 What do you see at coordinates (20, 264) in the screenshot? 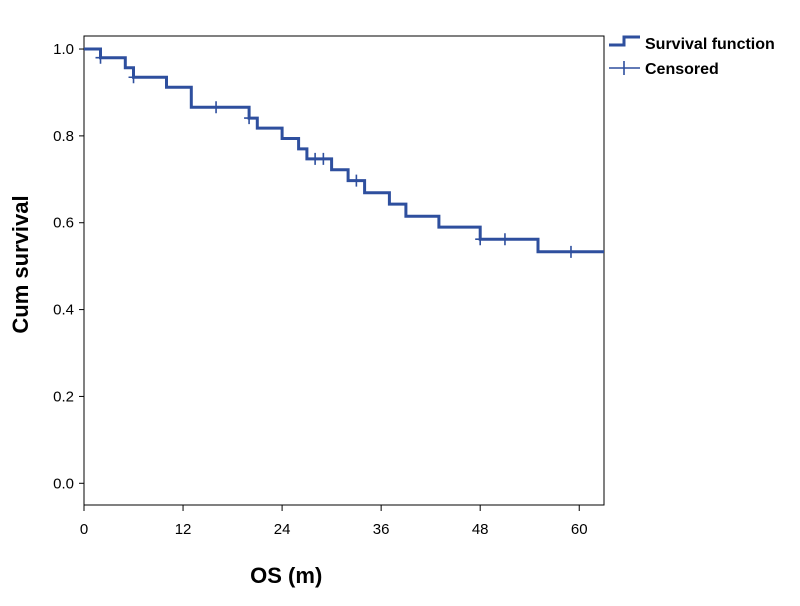
I see `y-axis-title: Cum survival` at bounding box center [20, 264].